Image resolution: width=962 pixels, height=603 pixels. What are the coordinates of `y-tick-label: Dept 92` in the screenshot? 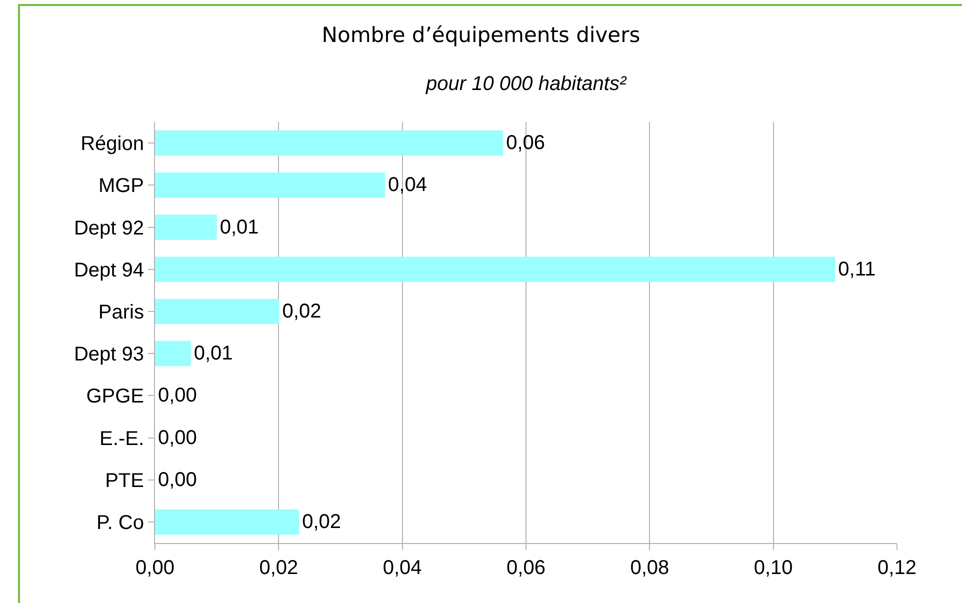 It's located at (109, 228).